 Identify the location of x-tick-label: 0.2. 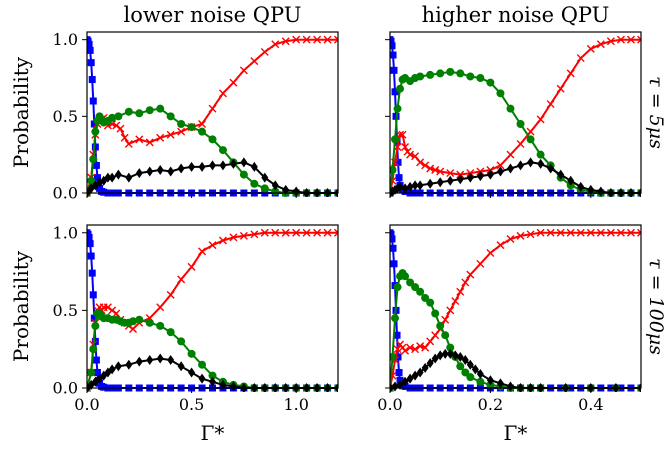
(490, 404).